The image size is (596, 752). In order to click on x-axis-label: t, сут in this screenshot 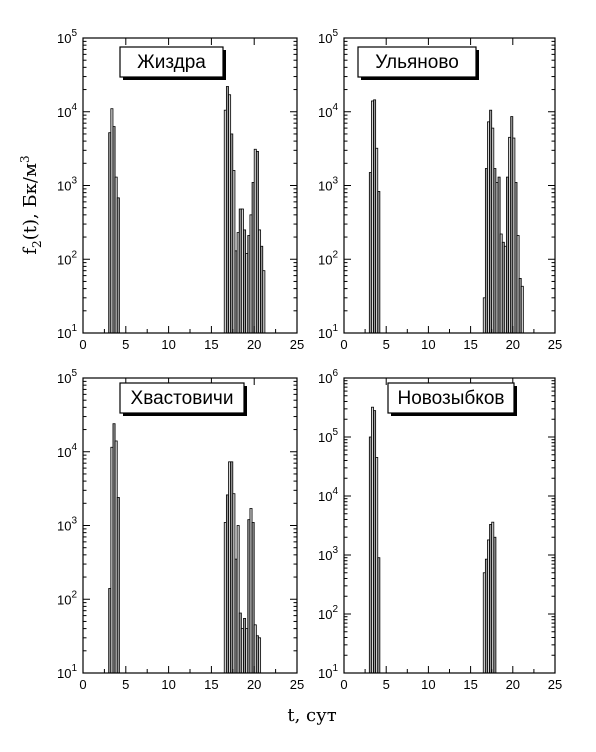, I will do `click(311, 715)`.